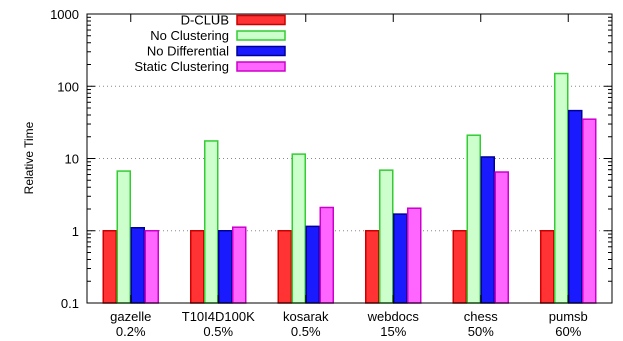 The image size is (623, 341). Describe the element at coordinates (568, 316) in the screenshot. I see `x-category-label: pumsb` at that location.